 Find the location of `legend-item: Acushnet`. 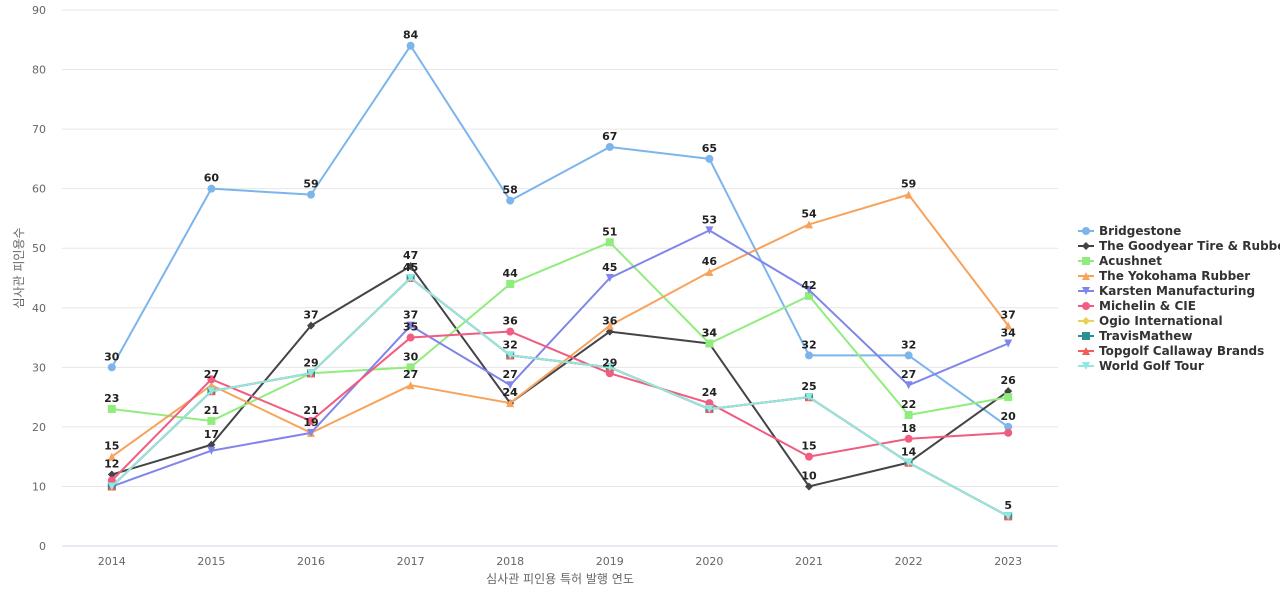

legend-item: Acushnet is located at coordinates (1120, 261).